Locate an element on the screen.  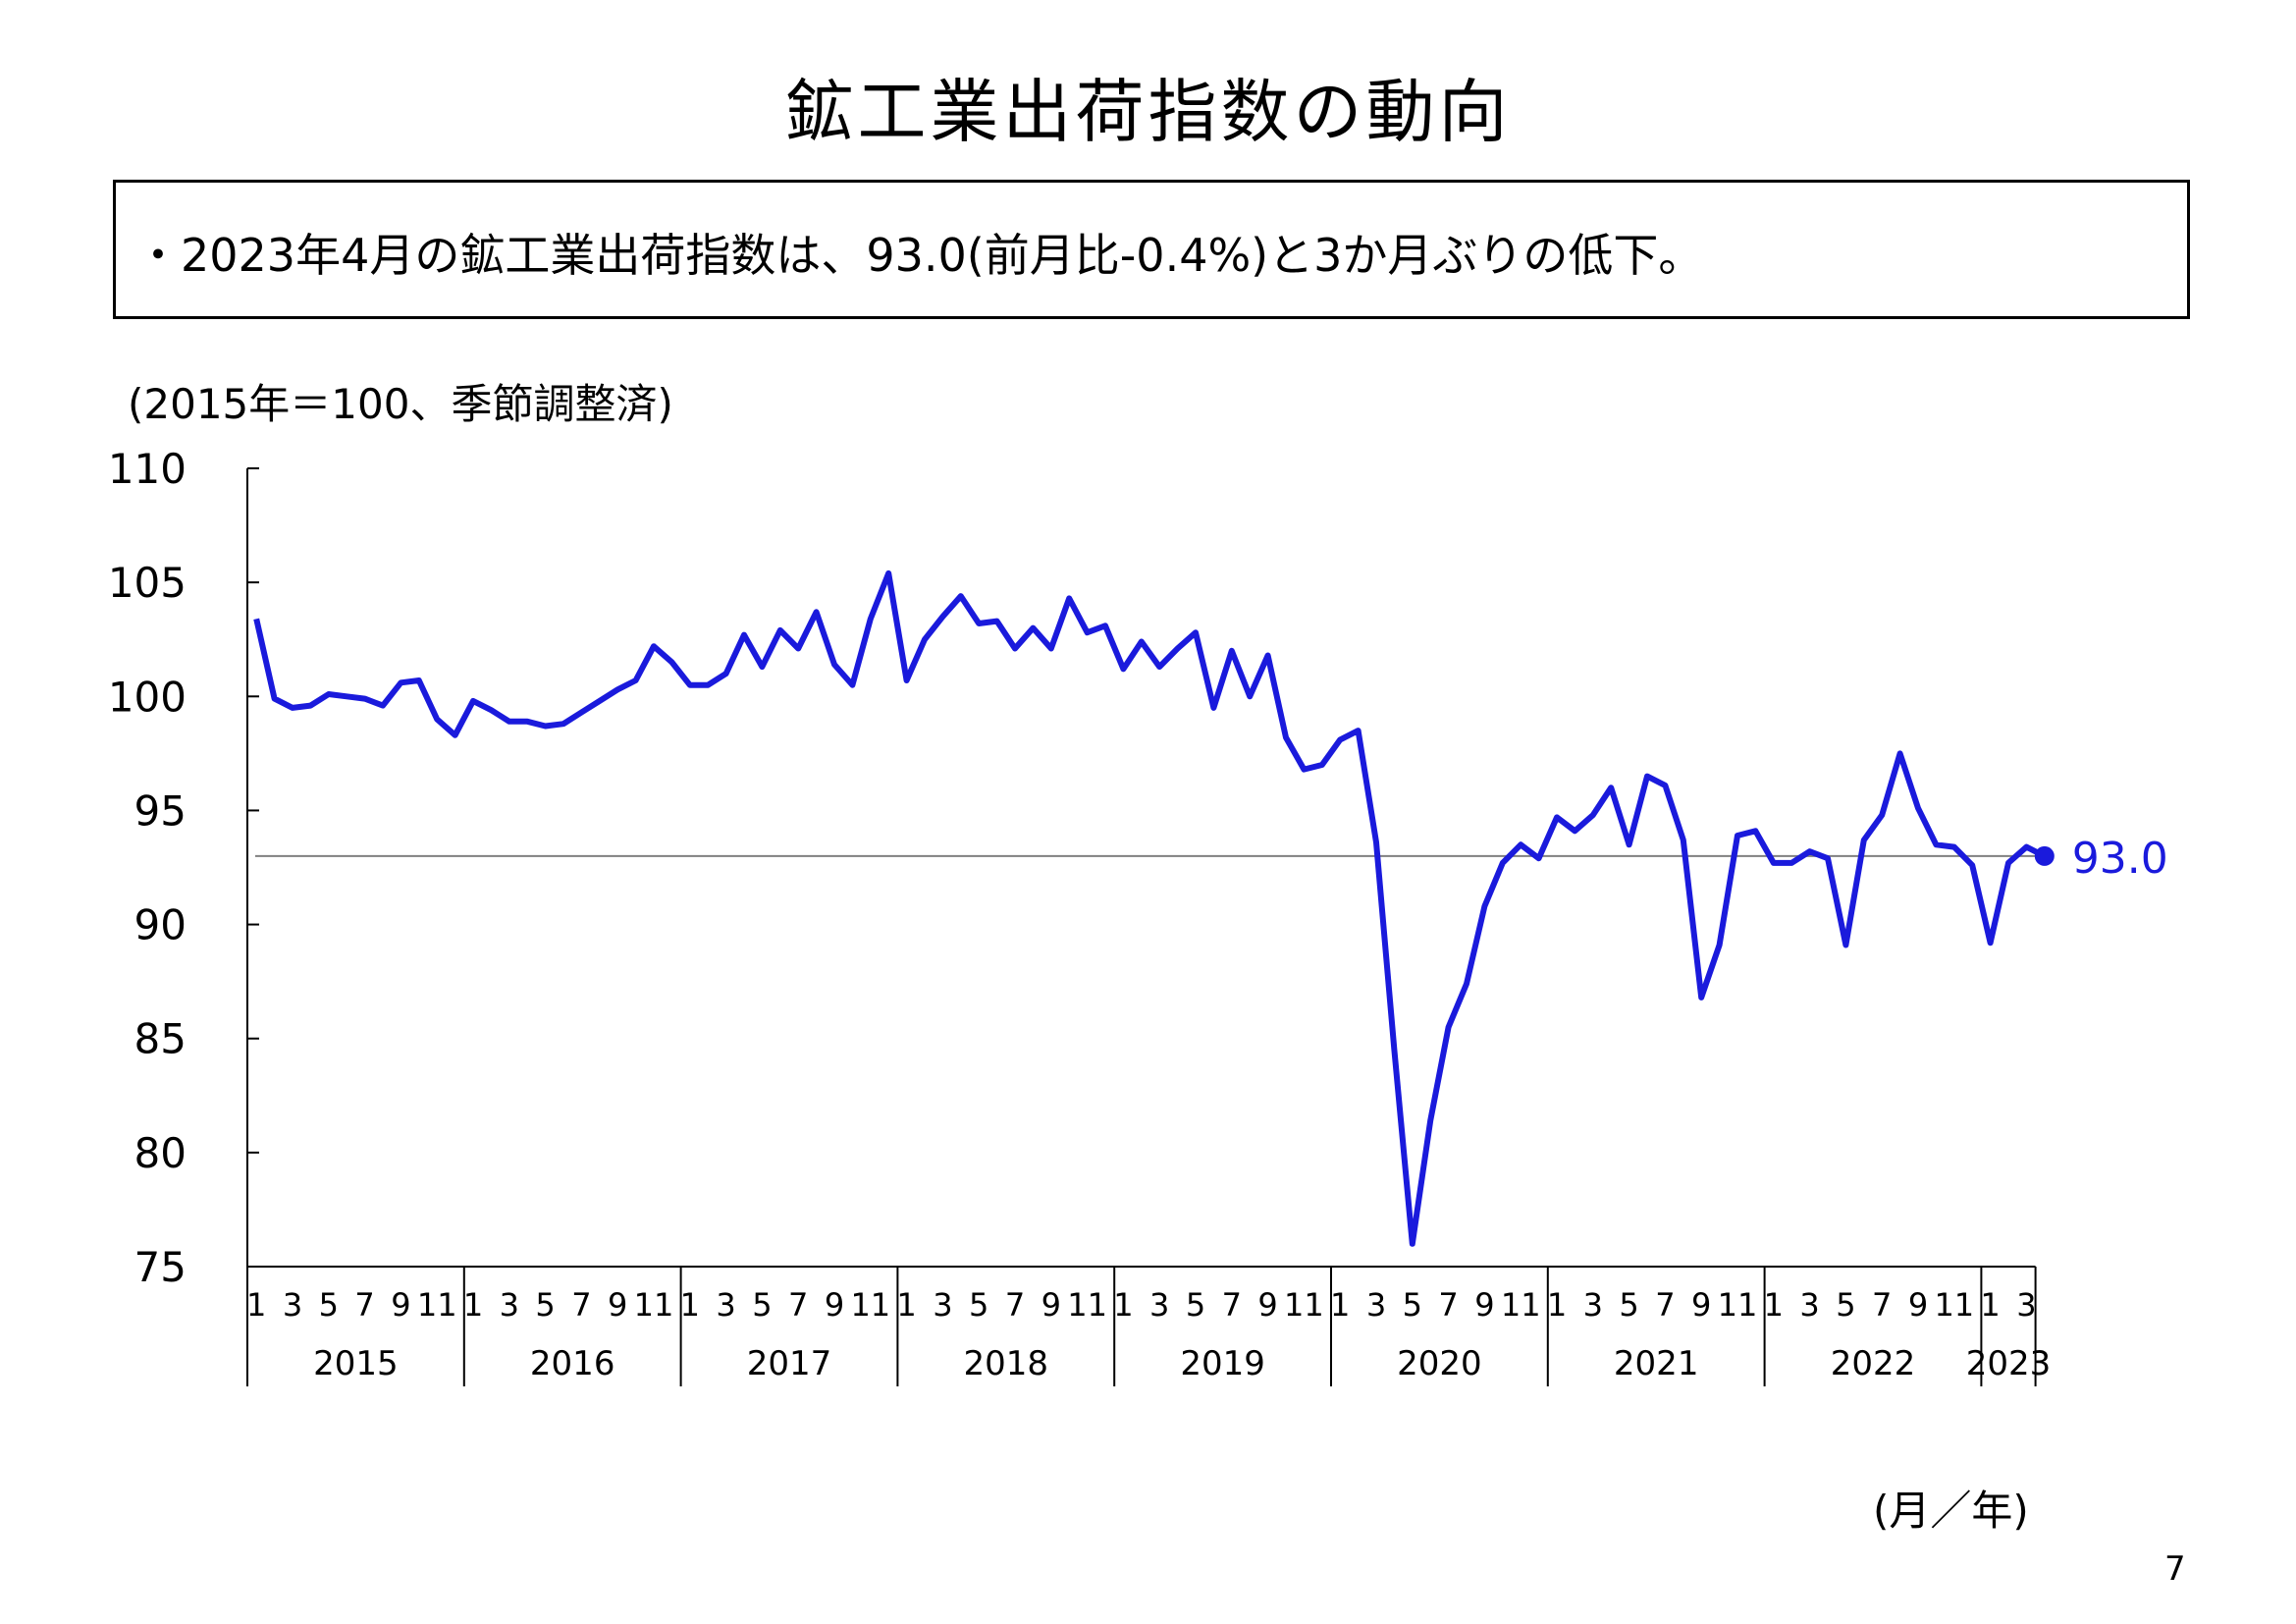
year-label: 2015 is located at coordinates (356, 1363).